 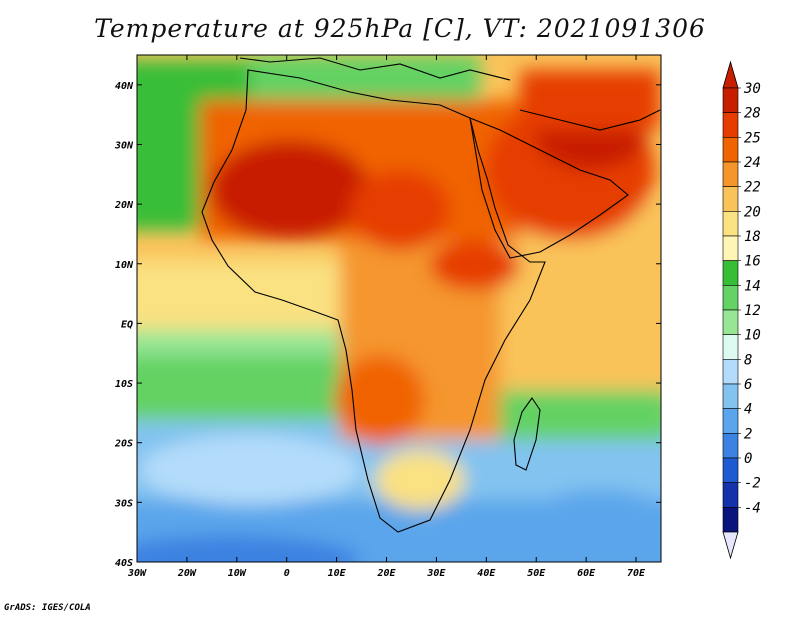 I want to click on field-coldest-southwest, so click(x=248, y=548).